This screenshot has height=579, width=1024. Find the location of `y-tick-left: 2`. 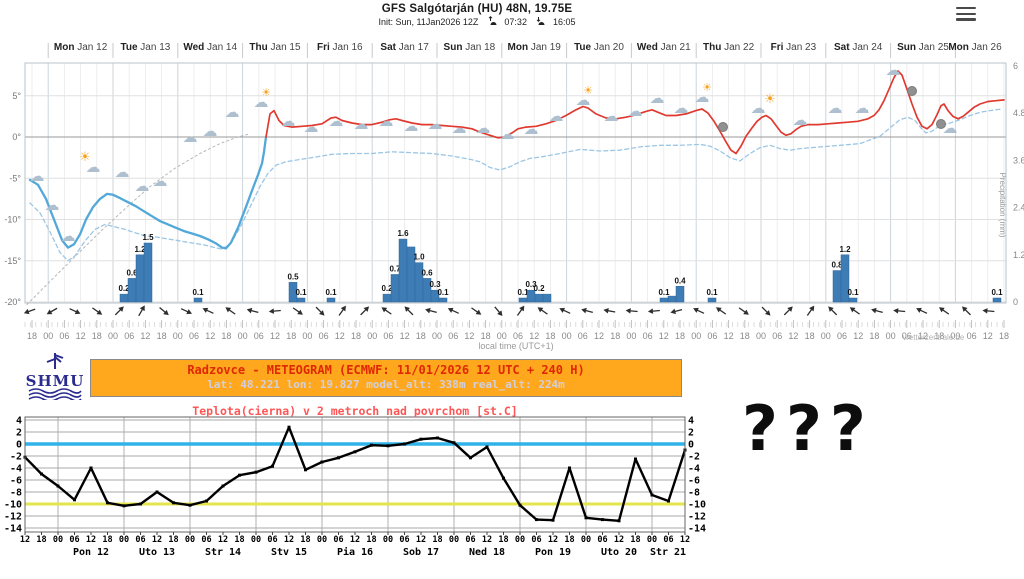

y-tick-left: 2 is located at coordinates (19, 433).